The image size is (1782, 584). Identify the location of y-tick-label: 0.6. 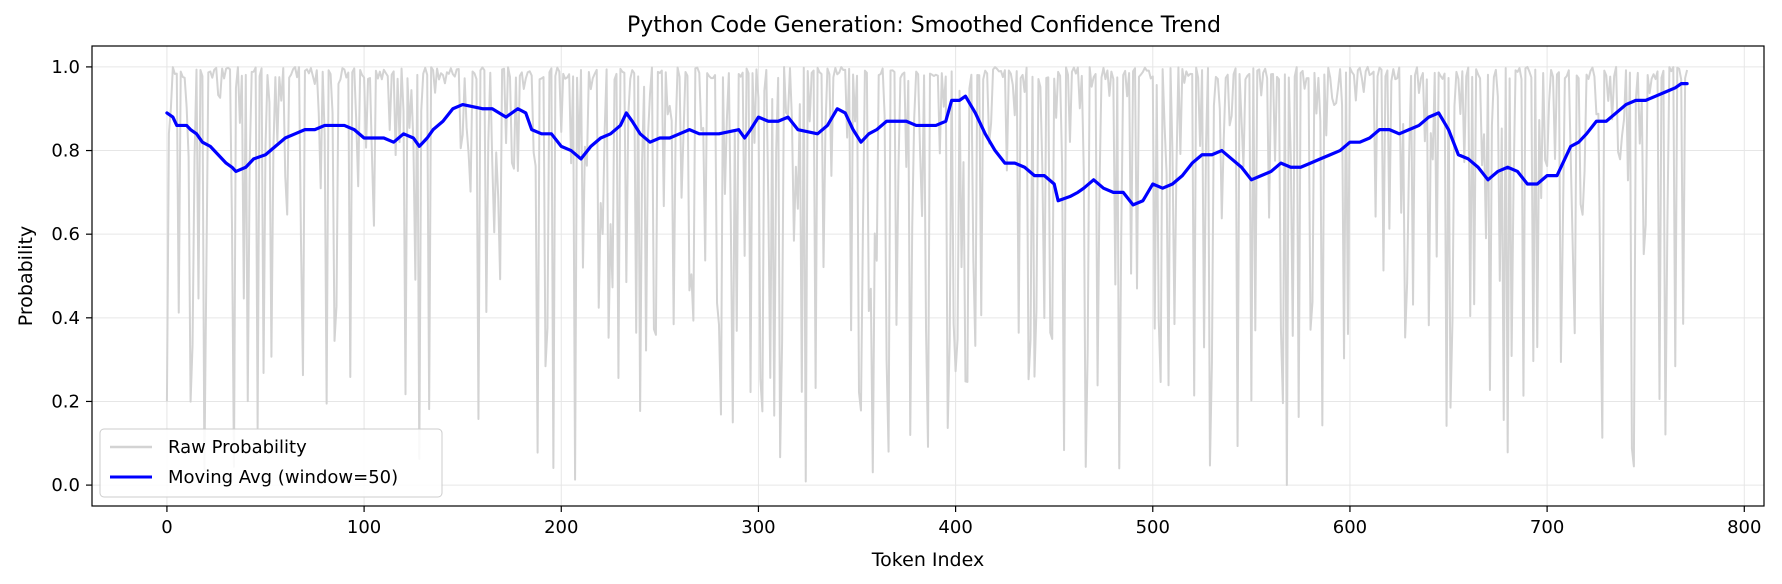
(65, 234).